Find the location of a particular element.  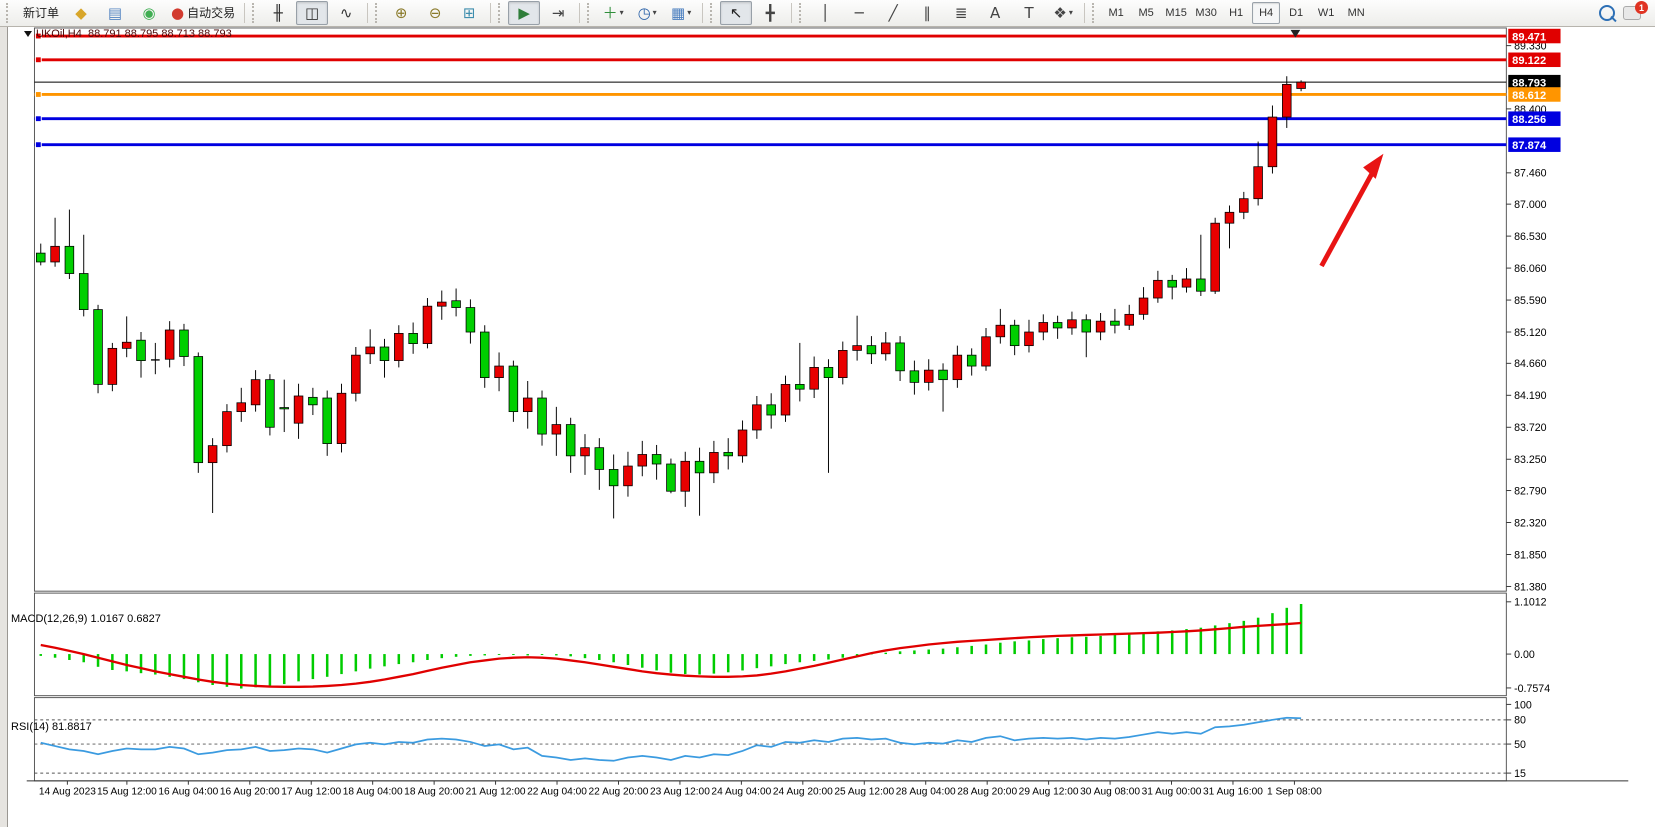

trendline-icon: ╱ is located at coordinates (893, 13).